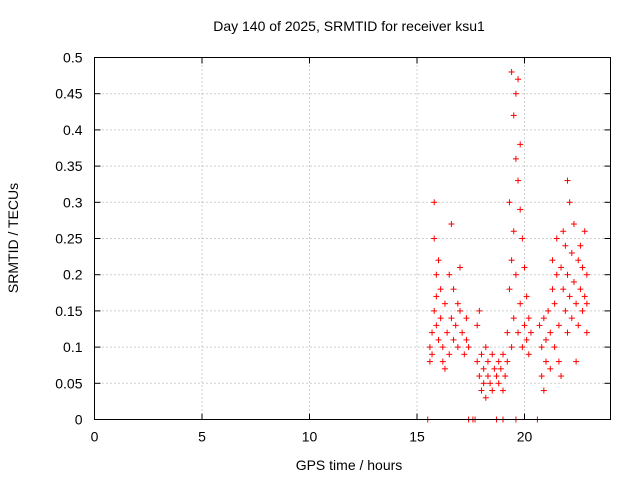 Image resolution: width=640 pixels, height=480 pixels. Describe the element at coordinates (349, 465) in the screenshot. I see `x-axis-label: GPS time / hours` at that location.